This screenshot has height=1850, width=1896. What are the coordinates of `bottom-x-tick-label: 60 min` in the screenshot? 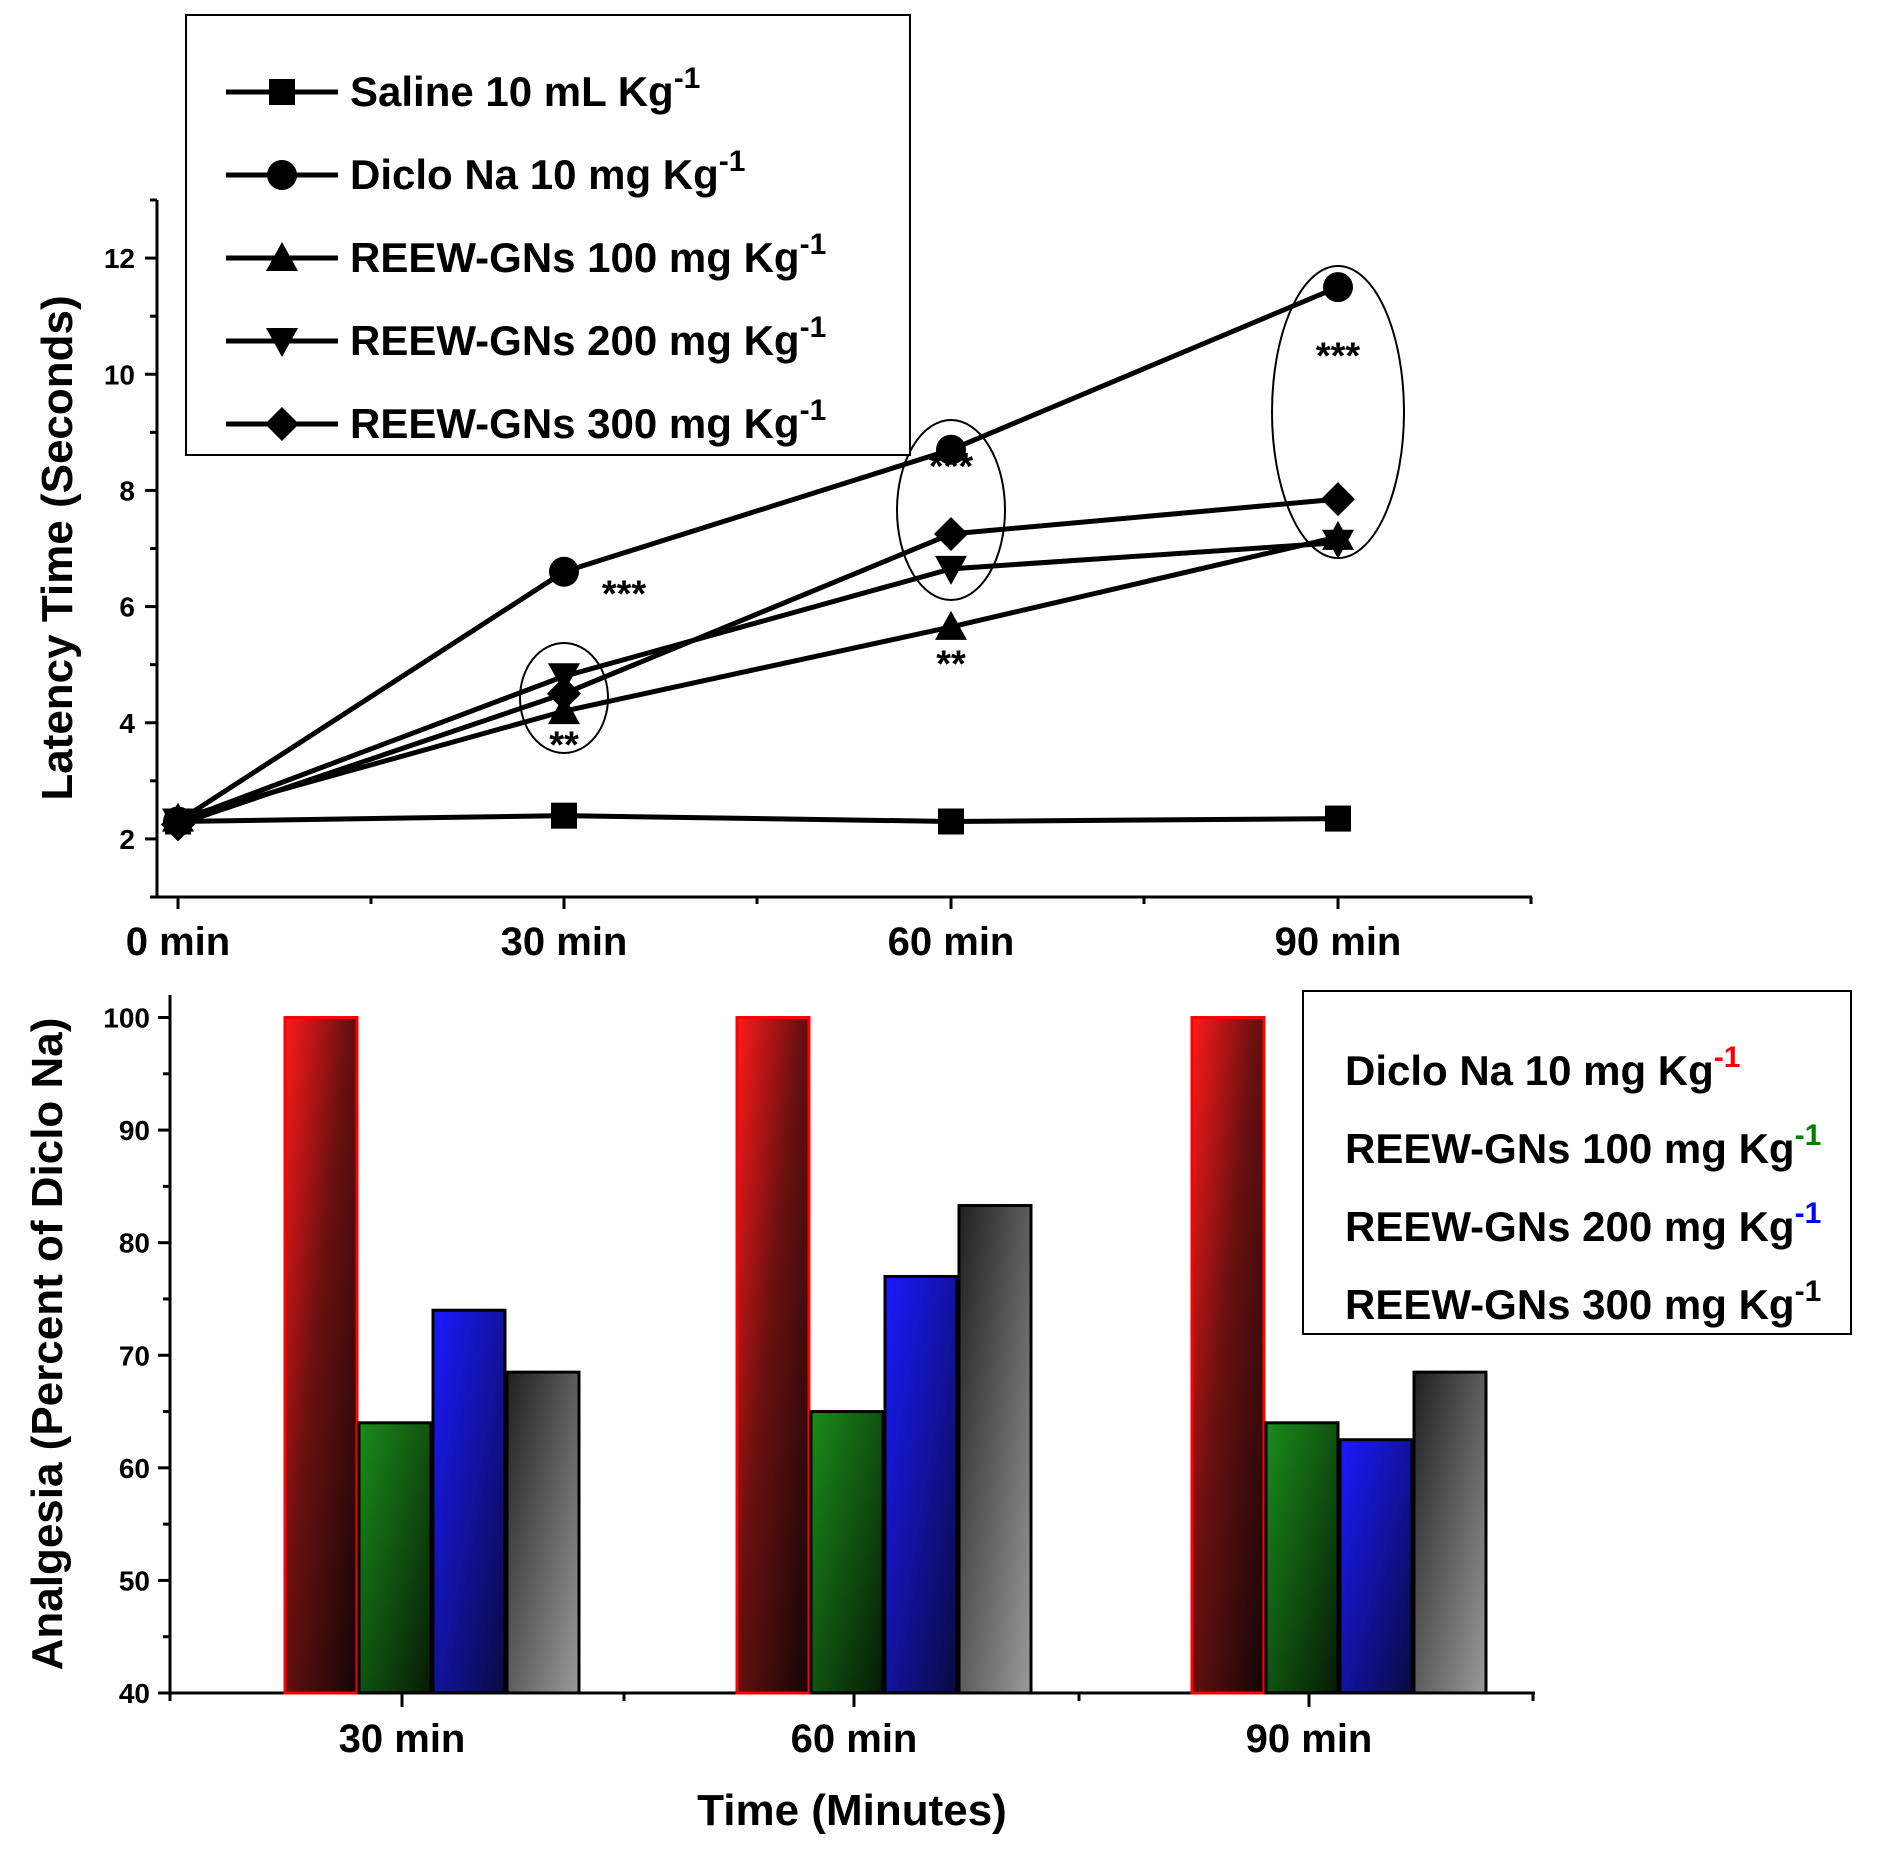 It's located at (854, 1739).